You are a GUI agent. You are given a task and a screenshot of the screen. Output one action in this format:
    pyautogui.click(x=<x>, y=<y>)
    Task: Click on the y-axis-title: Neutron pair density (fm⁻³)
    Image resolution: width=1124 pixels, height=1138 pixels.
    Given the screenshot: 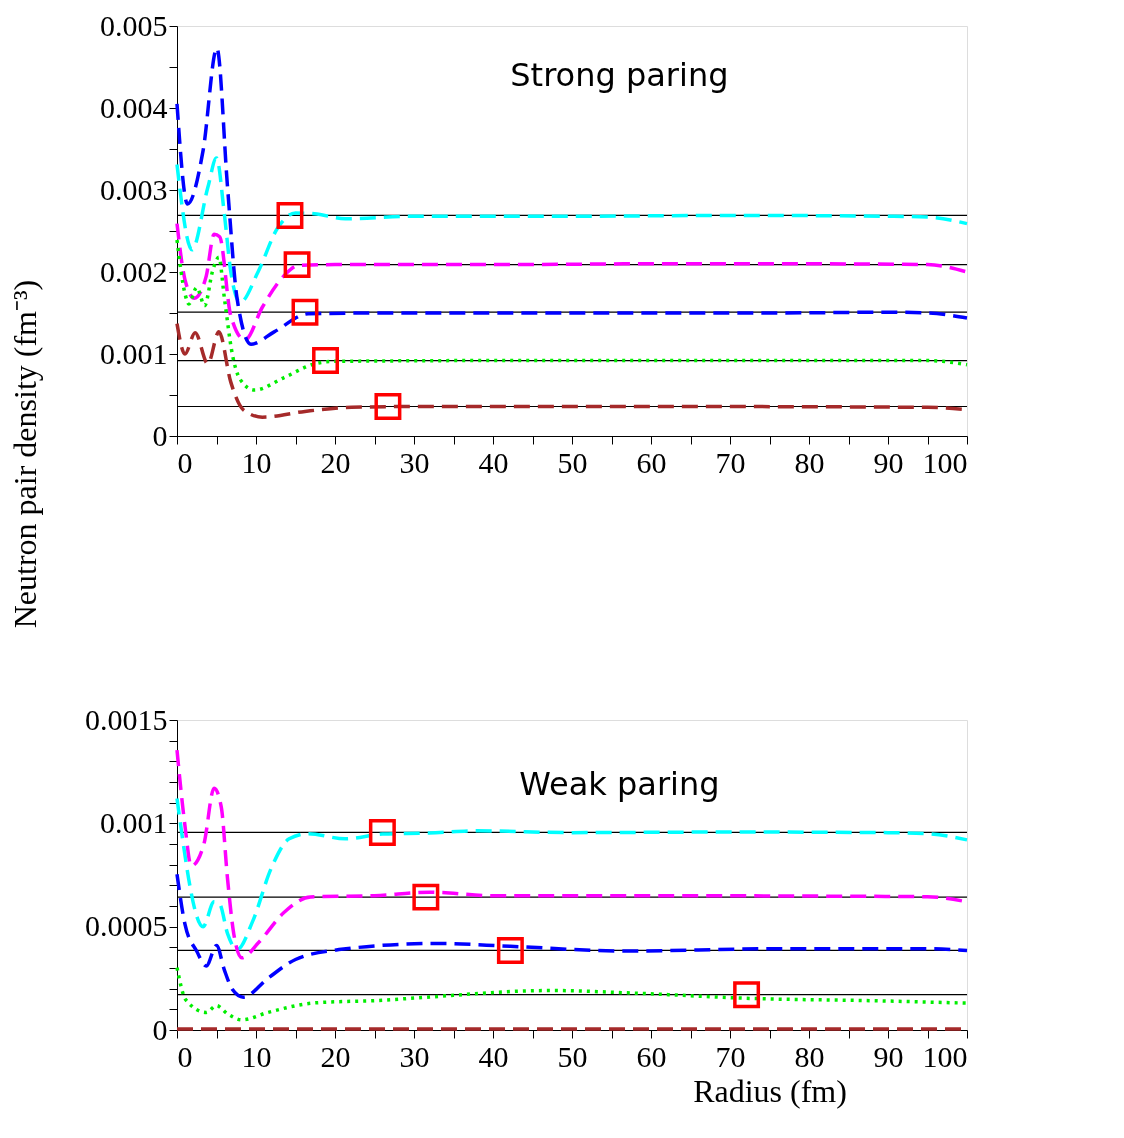 What is the action you would take?
    pyautogui.click(x=24, y=454)
    